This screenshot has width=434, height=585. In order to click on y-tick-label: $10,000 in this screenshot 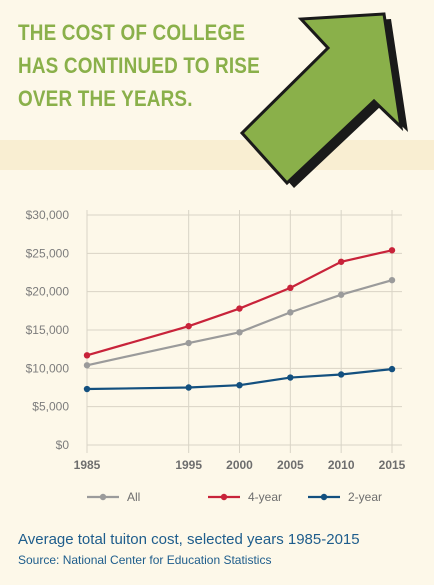, I will do `click(48, 368)`.